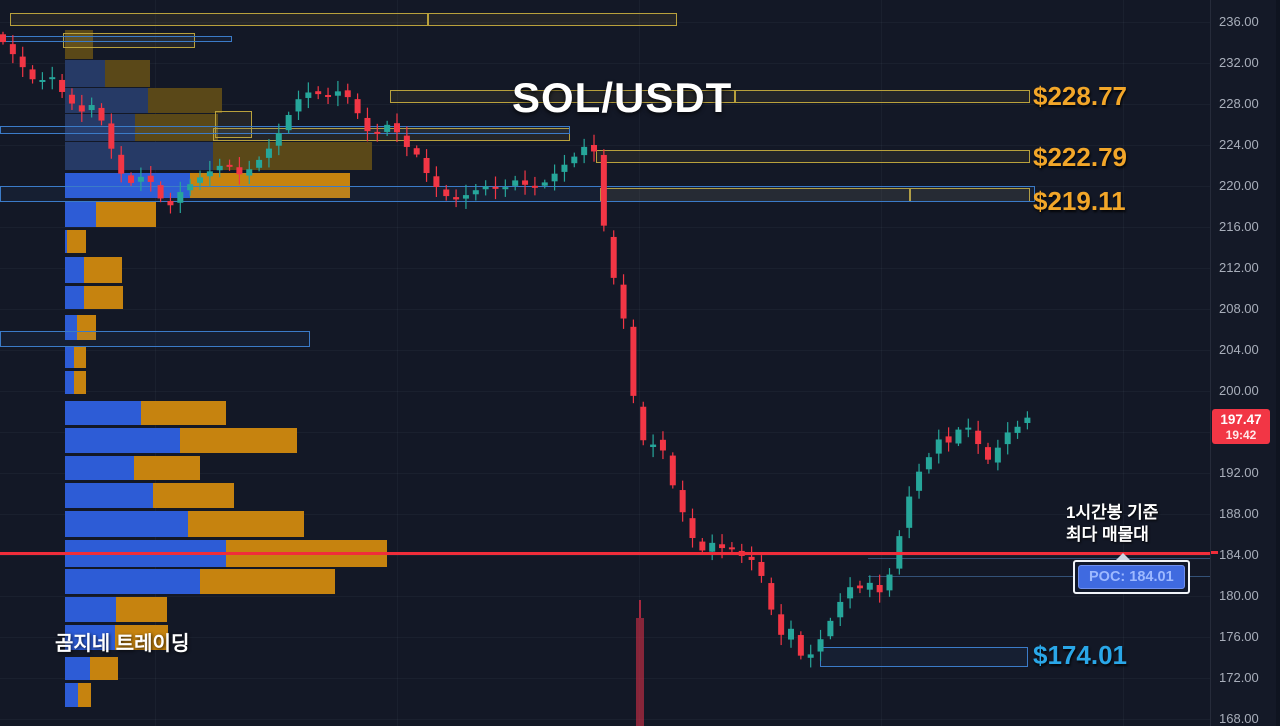 This screenshot has height=726, width=1280. What do you see at coordinates (1080, 655) in the screenshot?
I see `price-level-label-174: $174.01` at bounding box center [1080, 655].